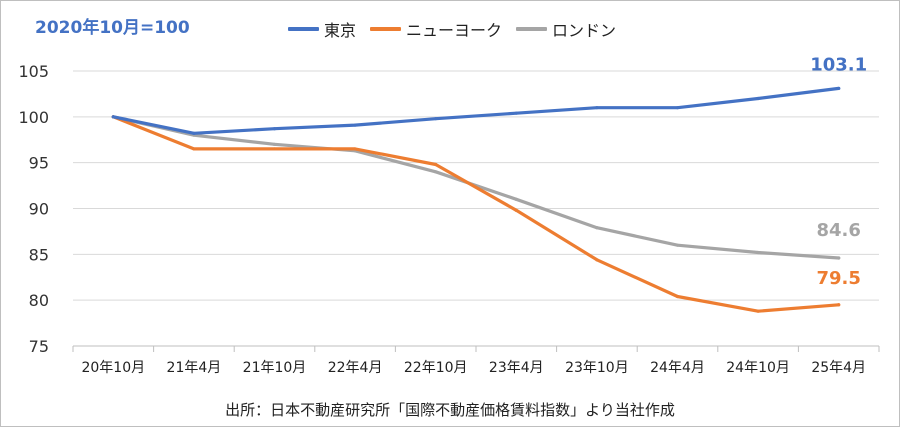 The image size is (900, 427). I want to click on x-tick-label: 24年4月, so click(677, 368).